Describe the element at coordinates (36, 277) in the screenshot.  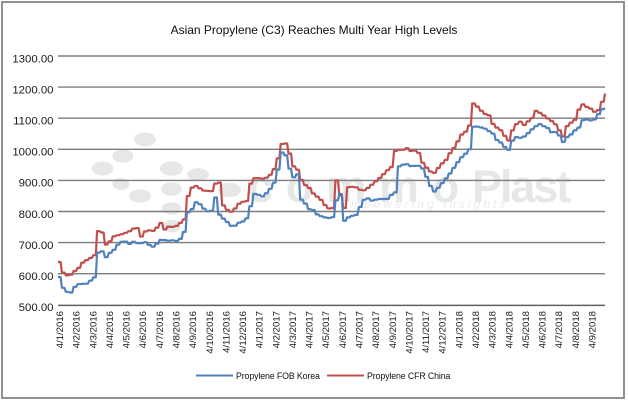
I see `svg-text: 600.00` at that location.